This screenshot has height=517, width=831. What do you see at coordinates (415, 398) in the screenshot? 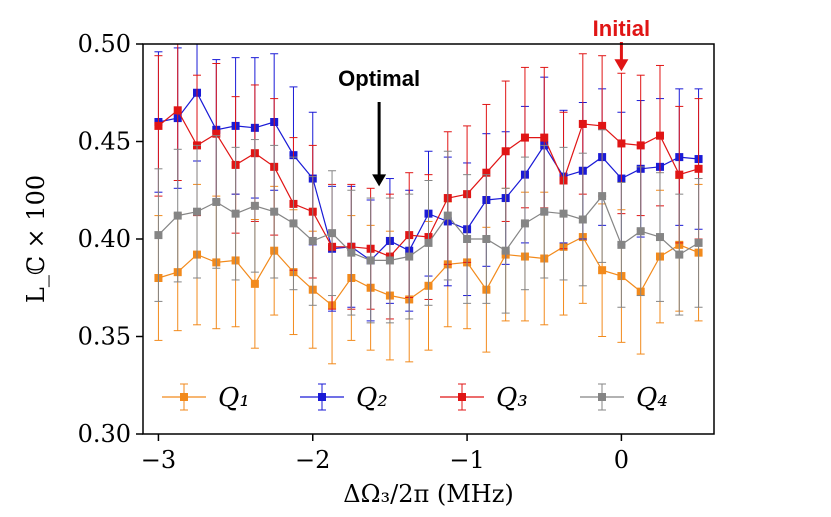
I see `legend: Q₁ Q₂ Q₃ Q₄` at bounding box center [415, 398].